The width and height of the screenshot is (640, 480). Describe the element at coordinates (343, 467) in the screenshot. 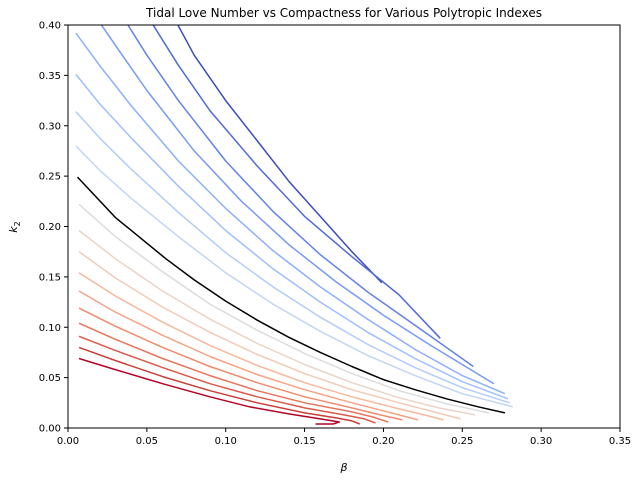

I see `x-axis-label: β` at that location.